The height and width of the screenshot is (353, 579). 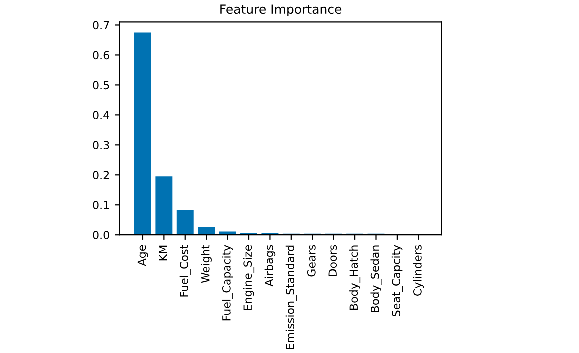 What do you see at coordinates (376, 279) in the screenshot?
I see `x-tick-label: Body_Sedan` at bounding box center [376, 279].